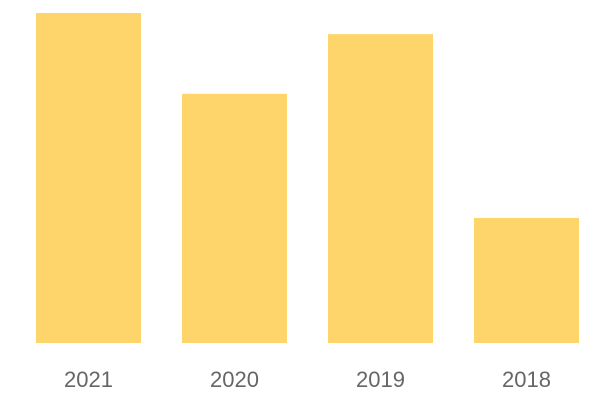 The width and height of the screenshot is (600, 400). What do you see at coordinates (234, 218) in the screenshot?
I see `bar-2020` at bounding box center [234, 218].